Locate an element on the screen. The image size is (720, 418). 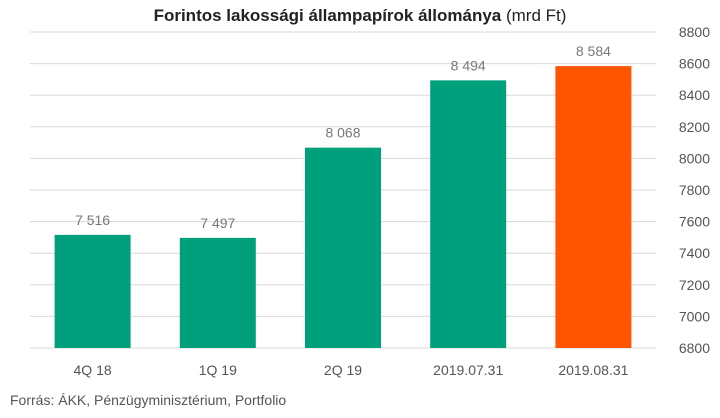
x-tick-label: 1Q 19 is located at coordinates (218, 370).